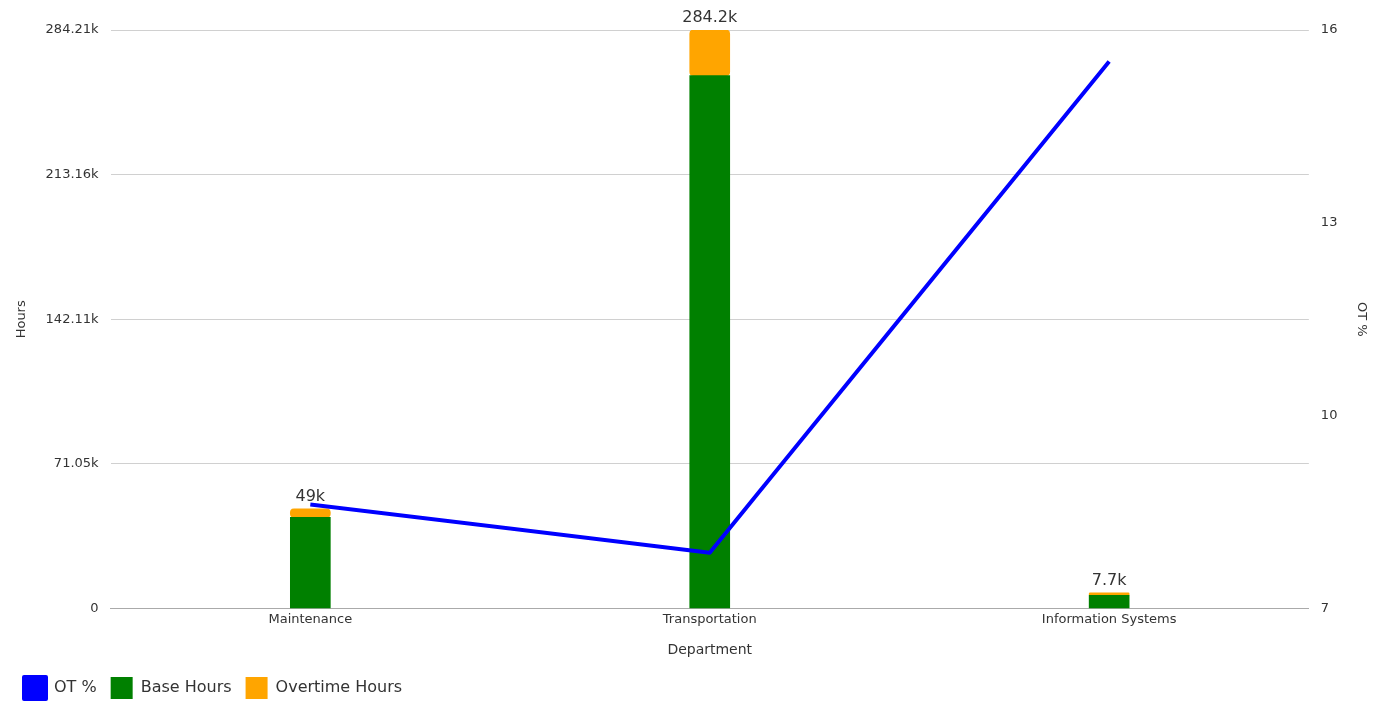  What do you see at coordinates (75, 687) in the screenshot?
I see `legend-label: OT %` at bounding box center [75, 687].